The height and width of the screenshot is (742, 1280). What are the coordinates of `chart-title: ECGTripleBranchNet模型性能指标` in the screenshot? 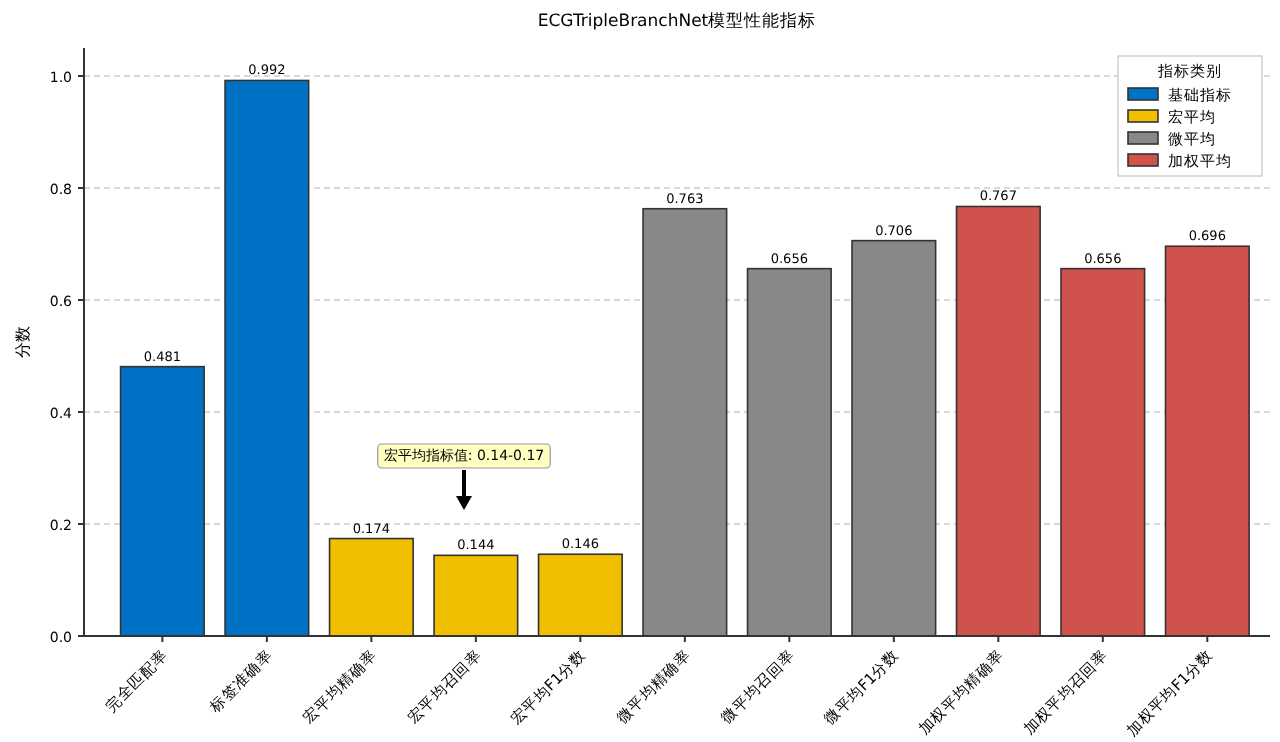 It's located at (677, 21).